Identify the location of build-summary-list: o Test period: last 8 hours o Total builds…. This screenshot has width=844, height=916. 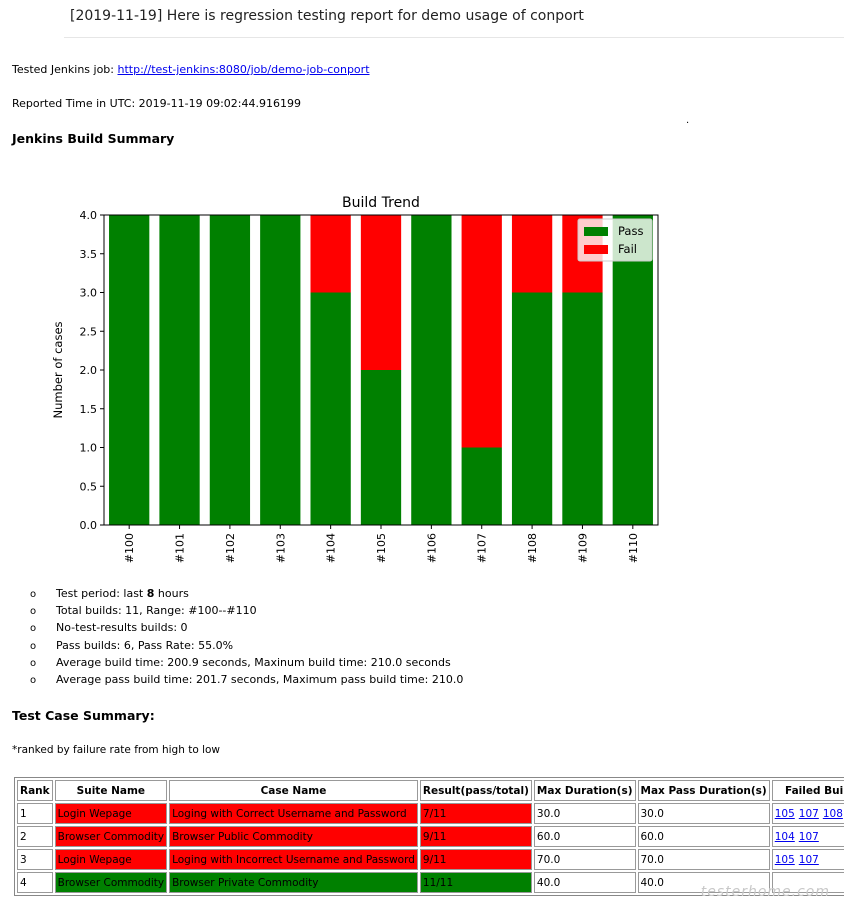
(246, 636).